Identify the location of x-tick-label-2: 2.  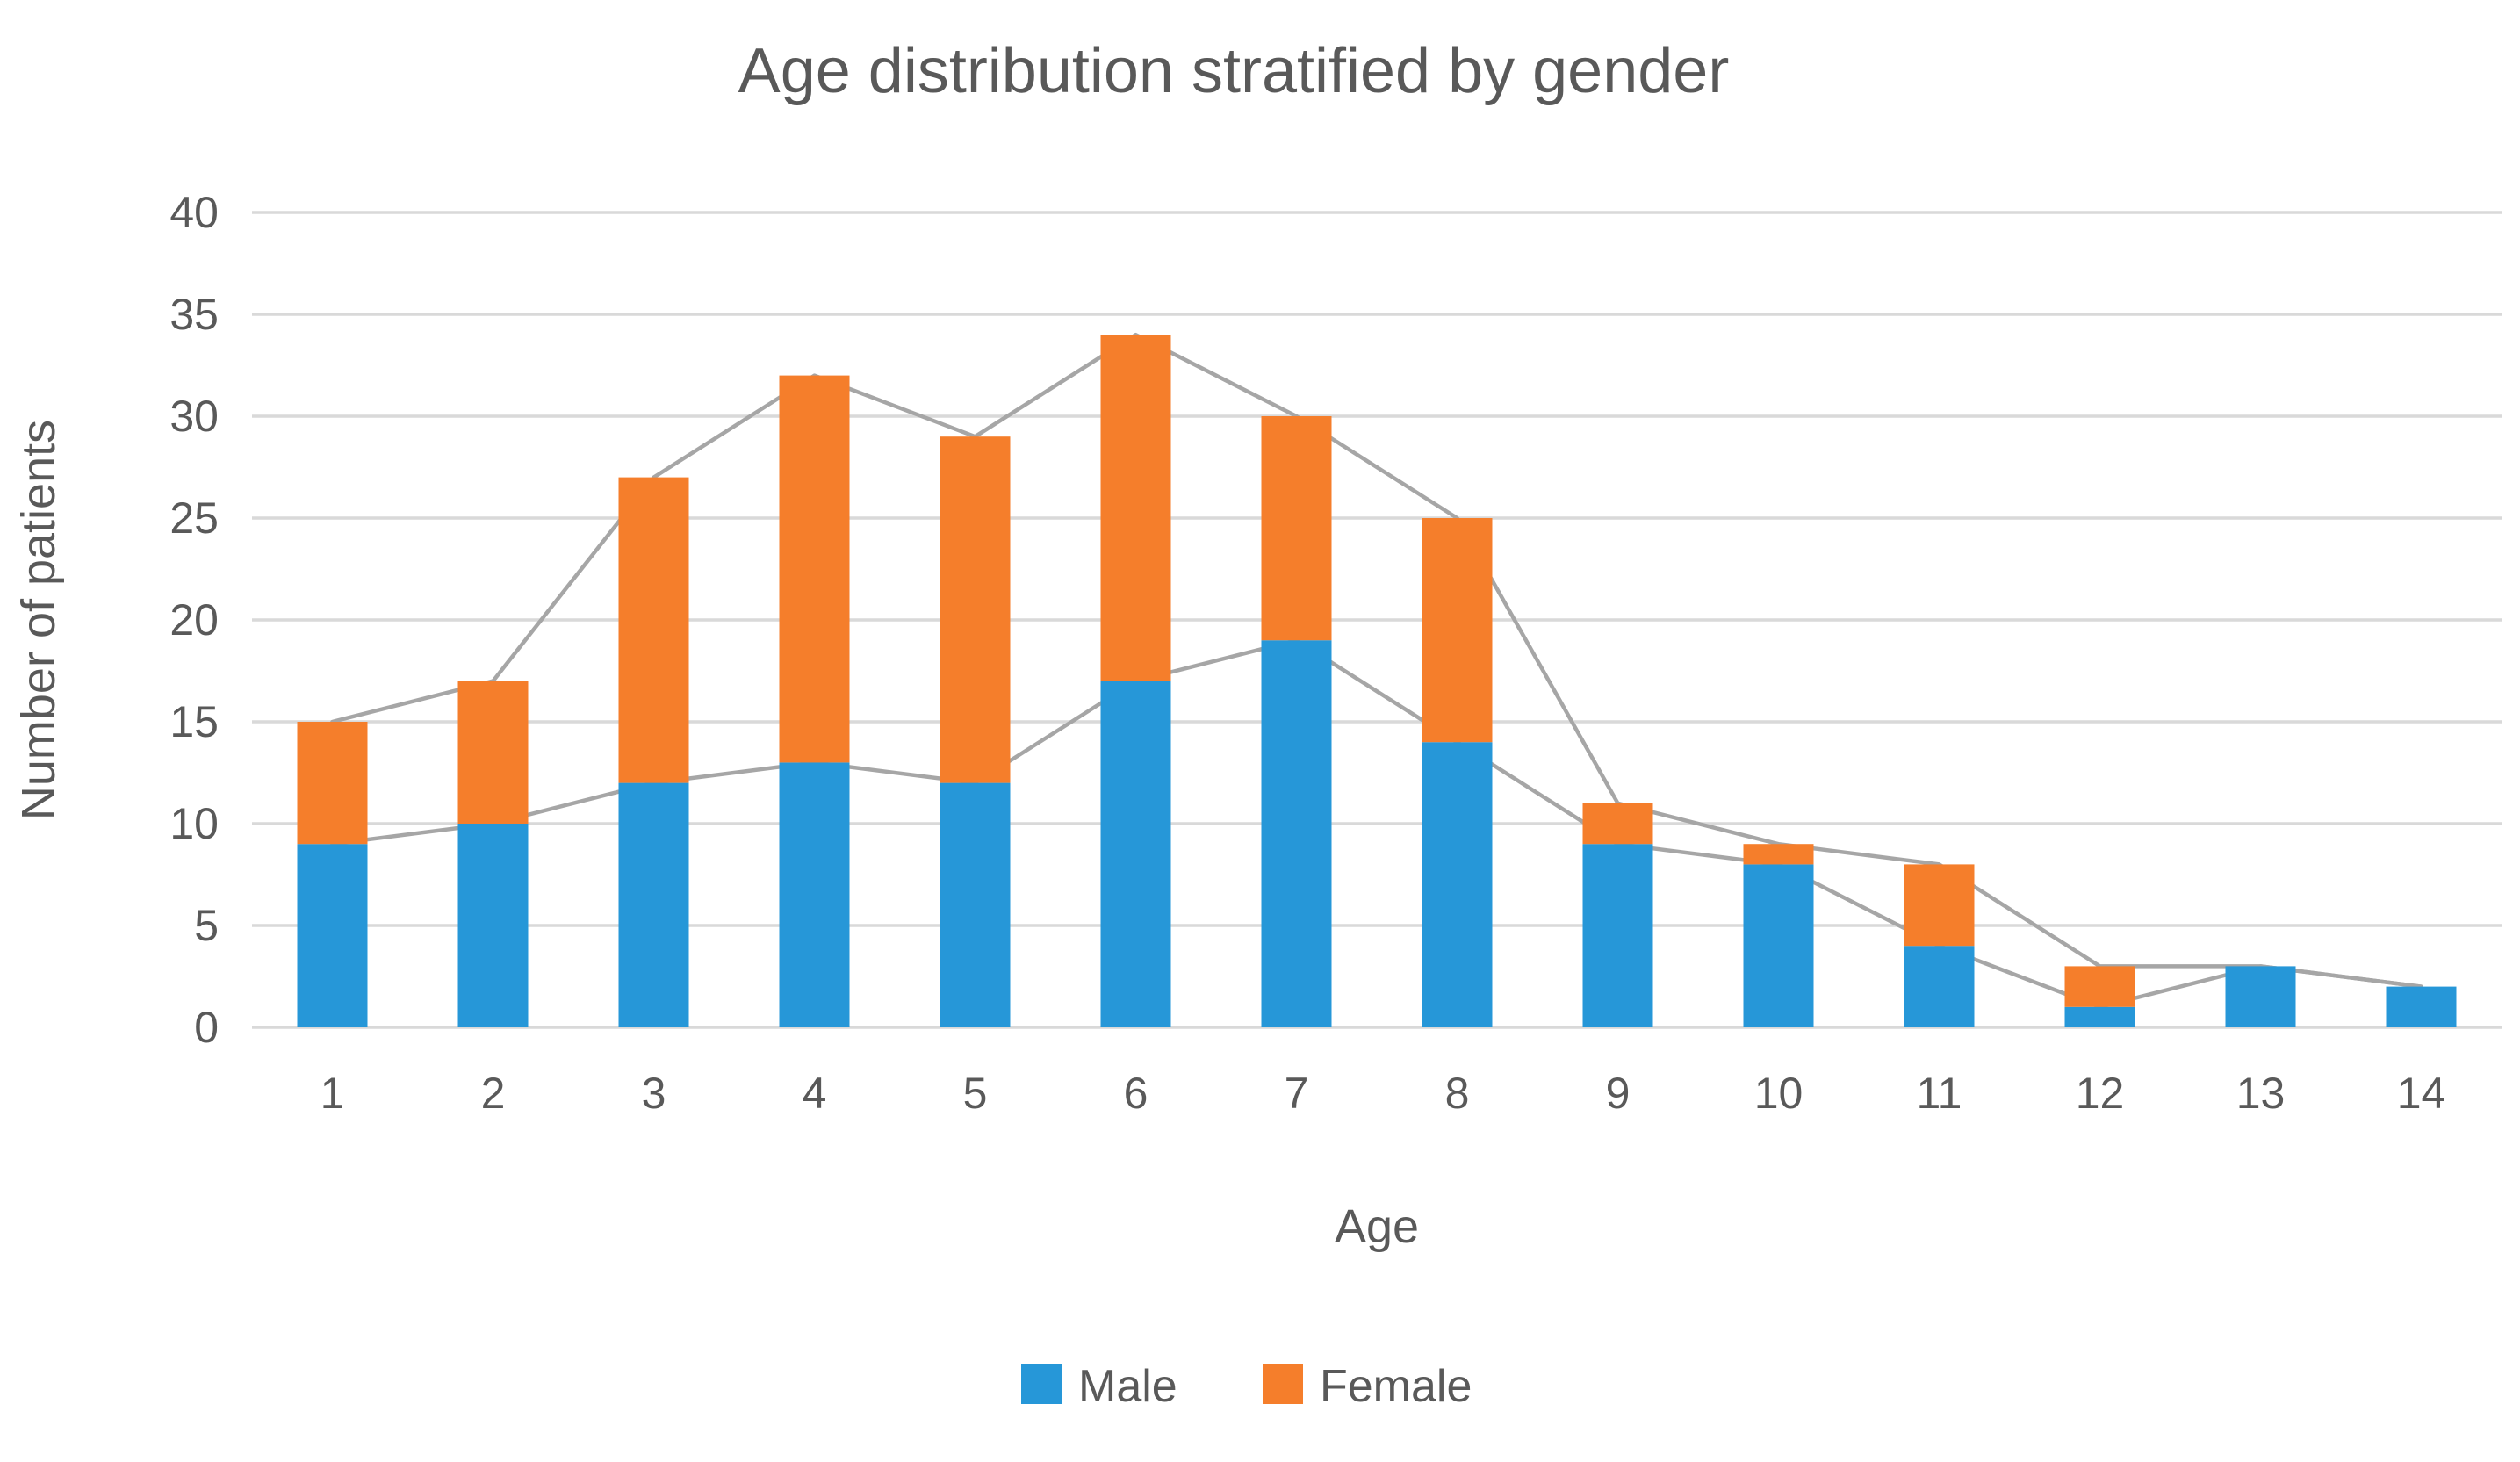
(493, 1093).